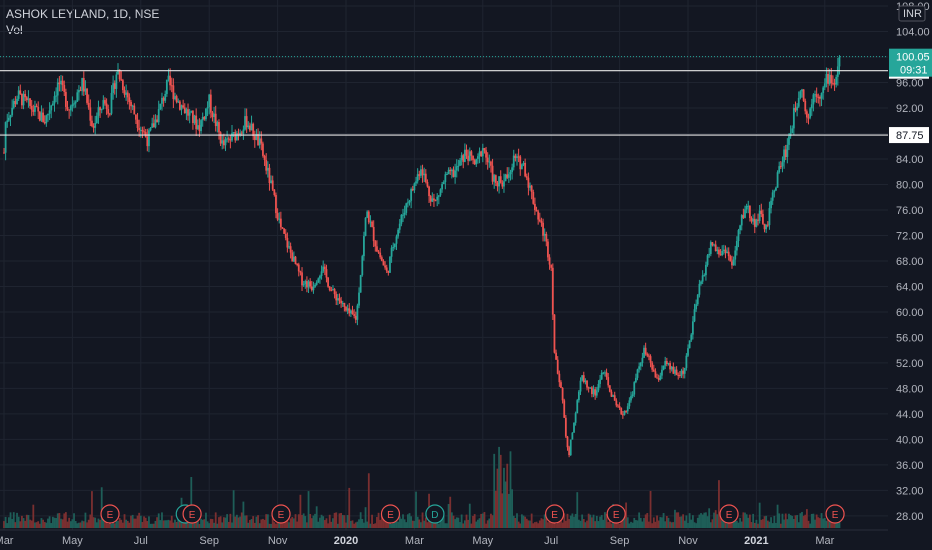 The width and height of the screenshot is (932, 550). What do you see at coordinates (7, 541) in the screenshot?
I see `time-tick-label: Mar` at bounding box center [7, 541].